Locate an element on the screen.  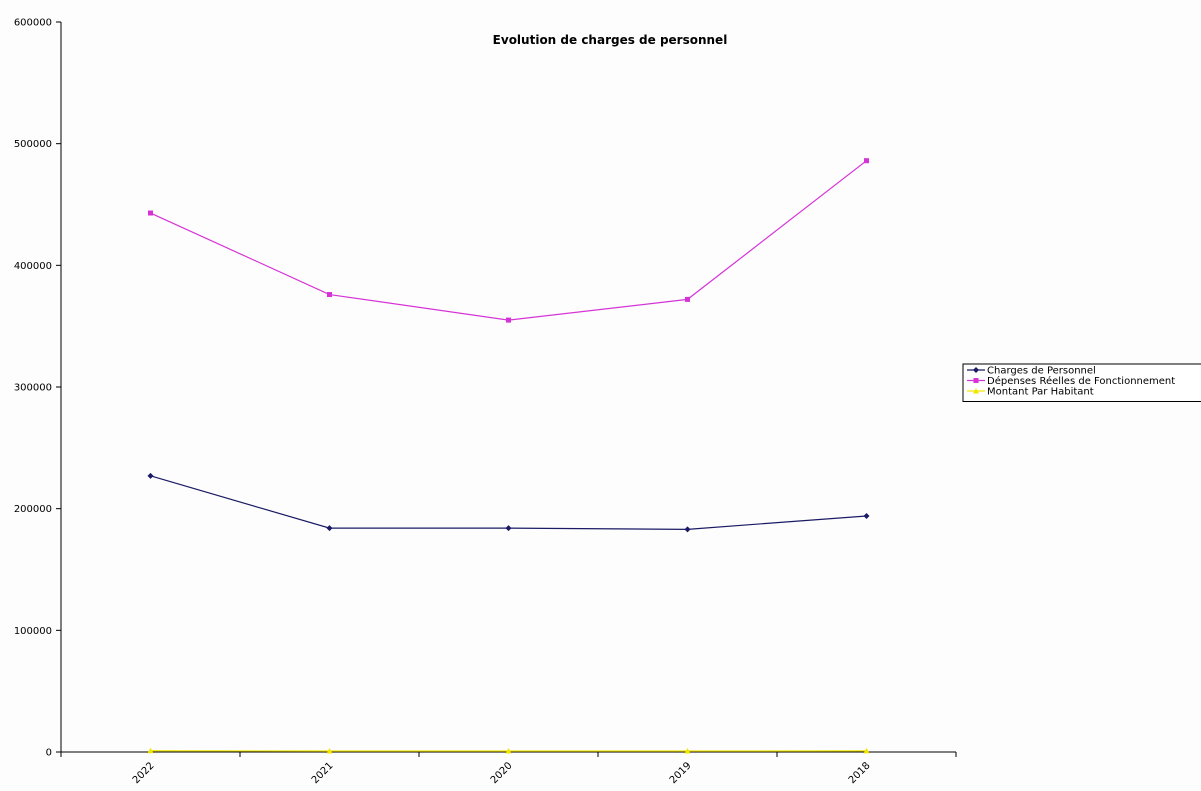
y-tick-label: 600000 is located at coordinates (33, 23).